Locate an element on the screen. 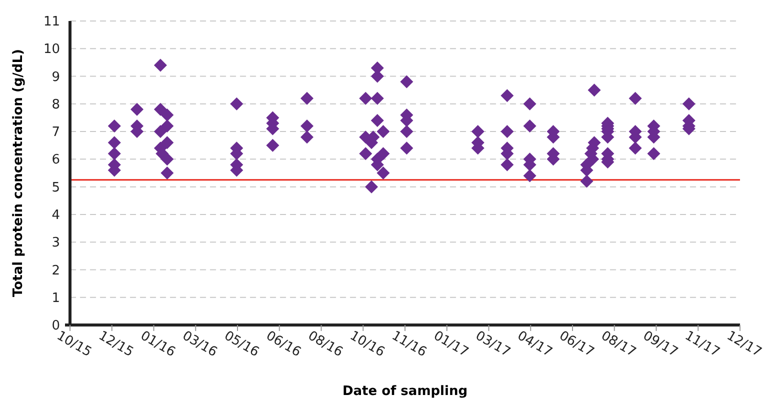 The width and height of the screenshot is (776, 401). y-tick-label: 8 is located at coordinates (56, 104).